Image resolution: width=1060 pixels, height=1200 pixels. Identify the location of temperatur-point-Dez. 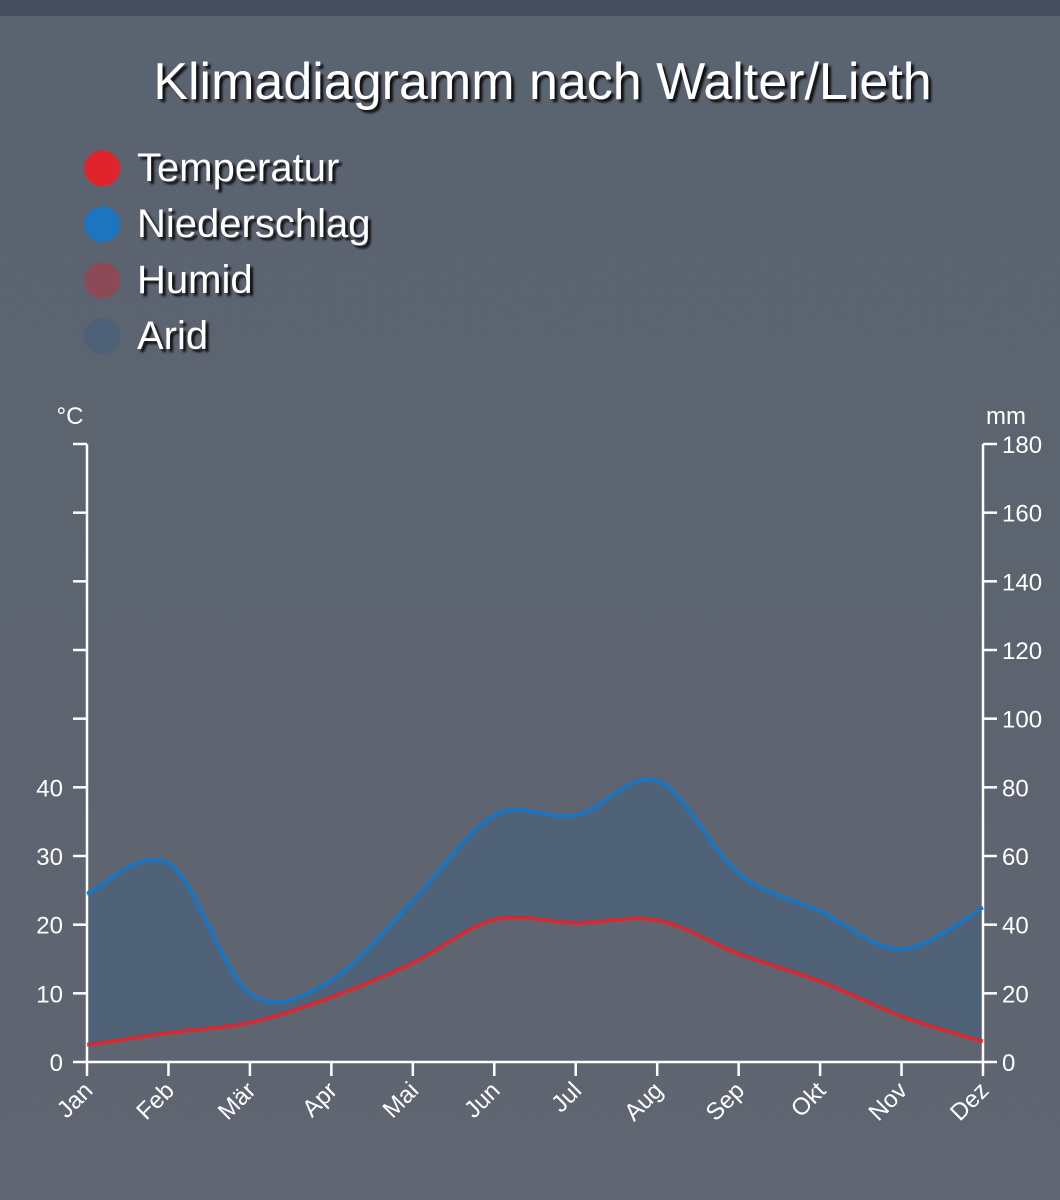
(983, 1041).